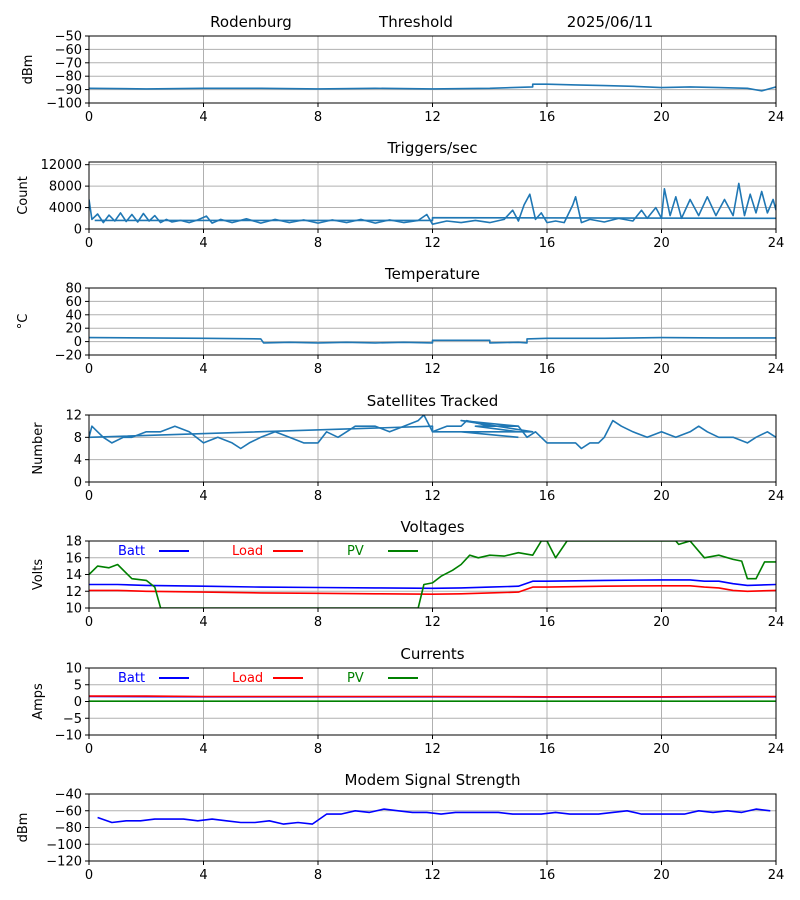 This screenshot has width=800, height=900. I want to click on y-tick-label: 20, so click(73, 329).